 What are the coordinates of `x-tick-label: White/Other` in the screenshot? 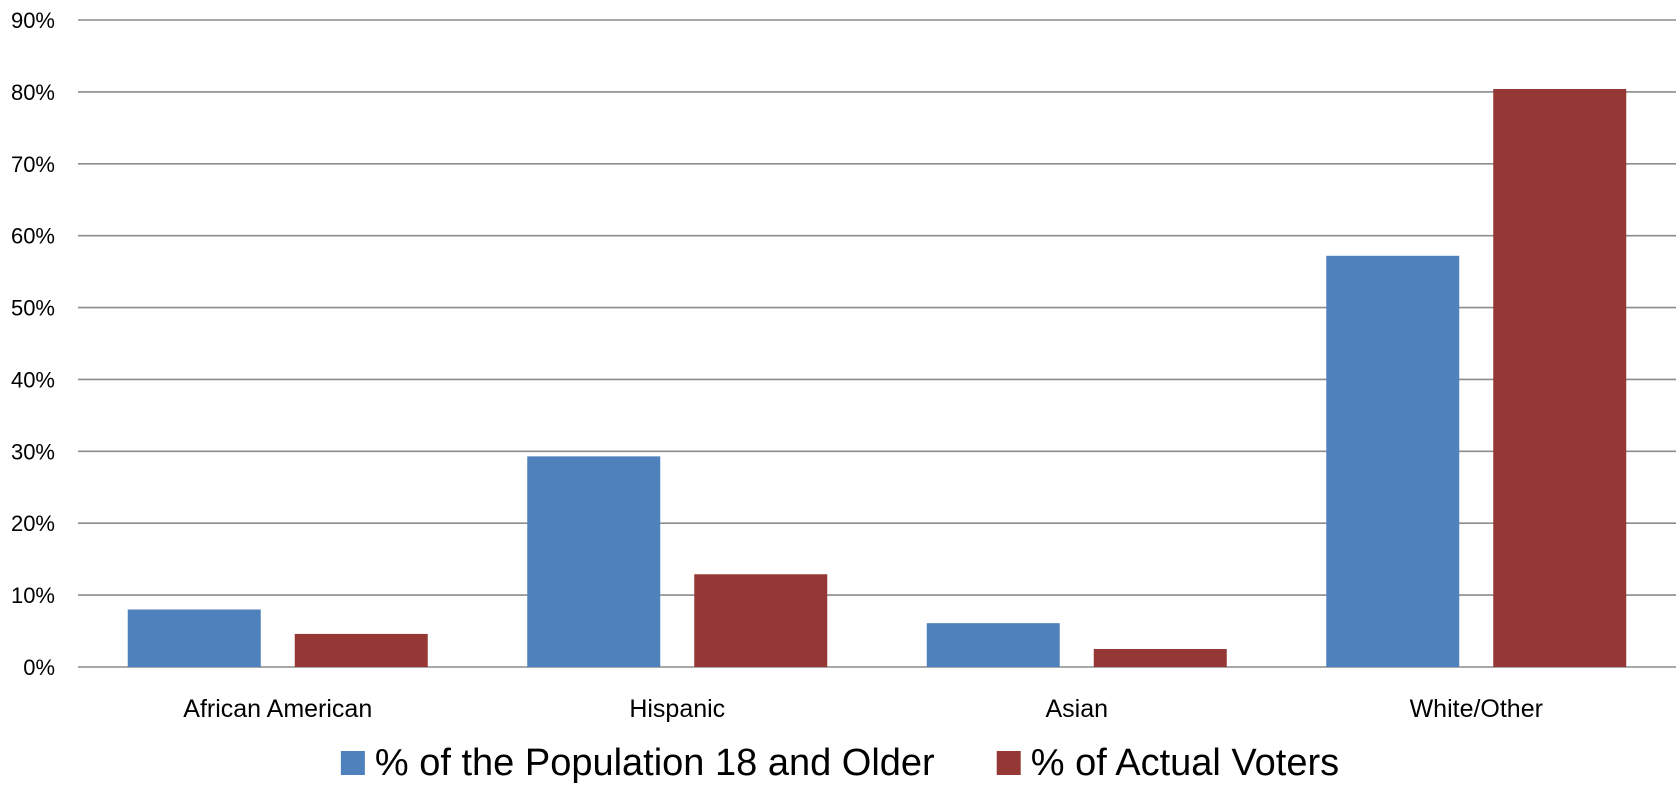 It's located at (1476, 709).